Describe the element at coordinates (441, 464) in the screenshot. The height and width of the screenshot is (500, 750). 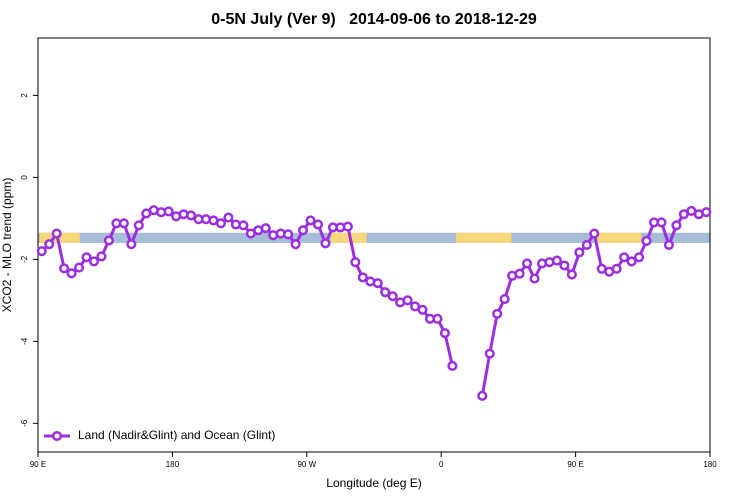
I see `x-tick-label: 0` at that location.